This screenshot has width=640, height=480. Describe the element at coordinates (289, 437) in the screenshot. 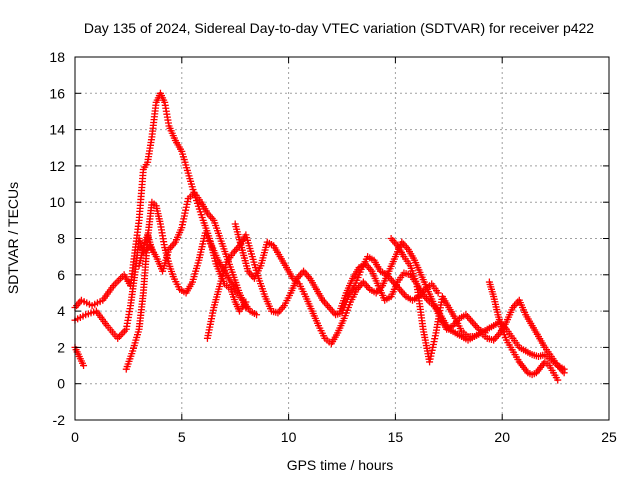

I see `x-tick-label: 10` at that location.